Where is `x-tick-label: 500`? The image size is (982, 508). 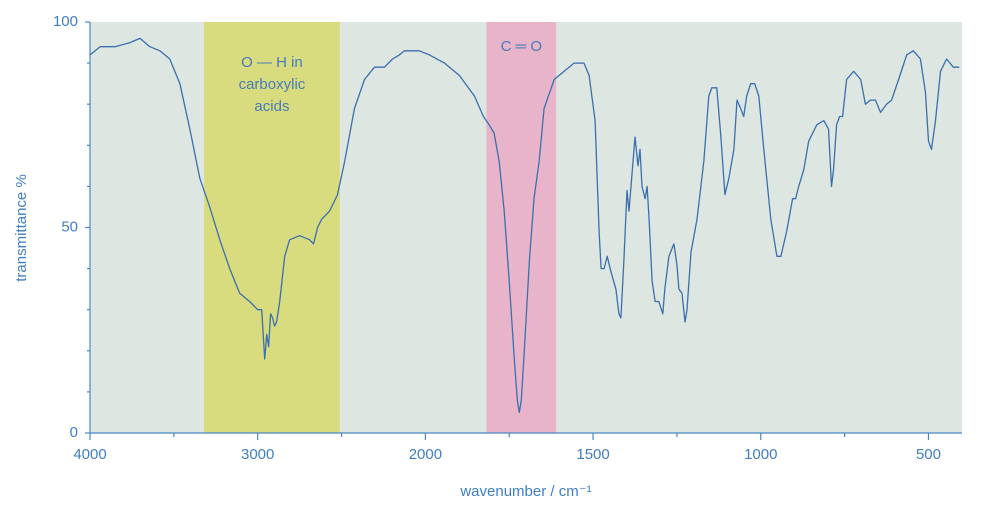
x-tick-label: 500 is located at coordinates (928, 454).